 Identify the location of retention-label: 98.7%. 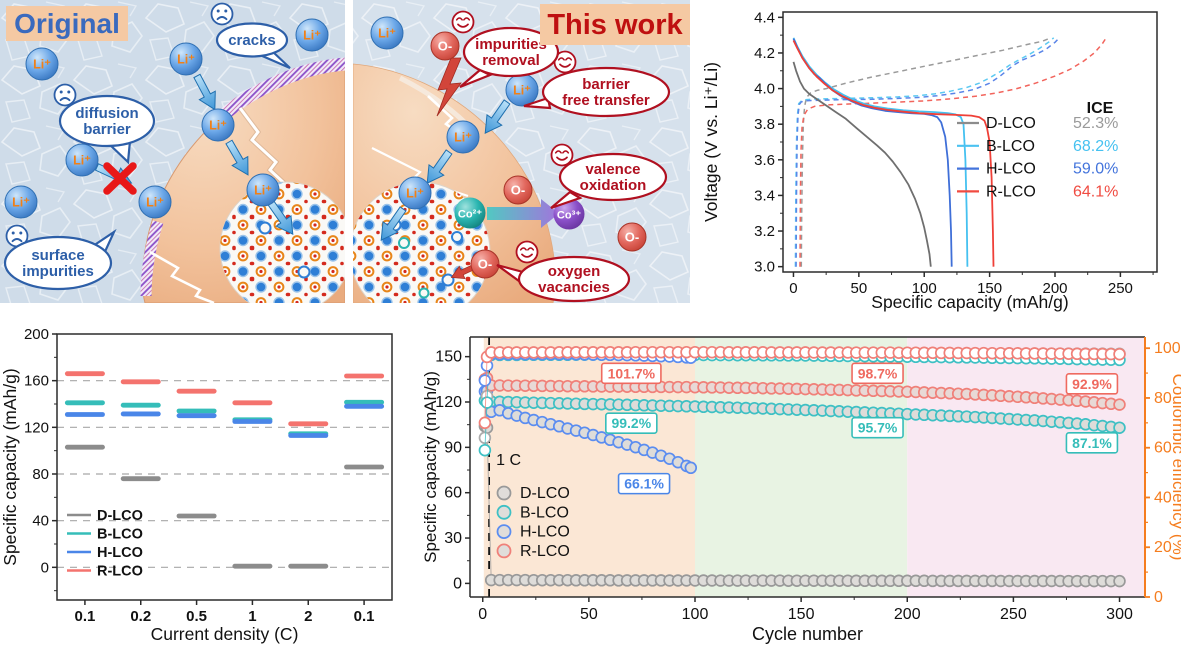
(878, 373).